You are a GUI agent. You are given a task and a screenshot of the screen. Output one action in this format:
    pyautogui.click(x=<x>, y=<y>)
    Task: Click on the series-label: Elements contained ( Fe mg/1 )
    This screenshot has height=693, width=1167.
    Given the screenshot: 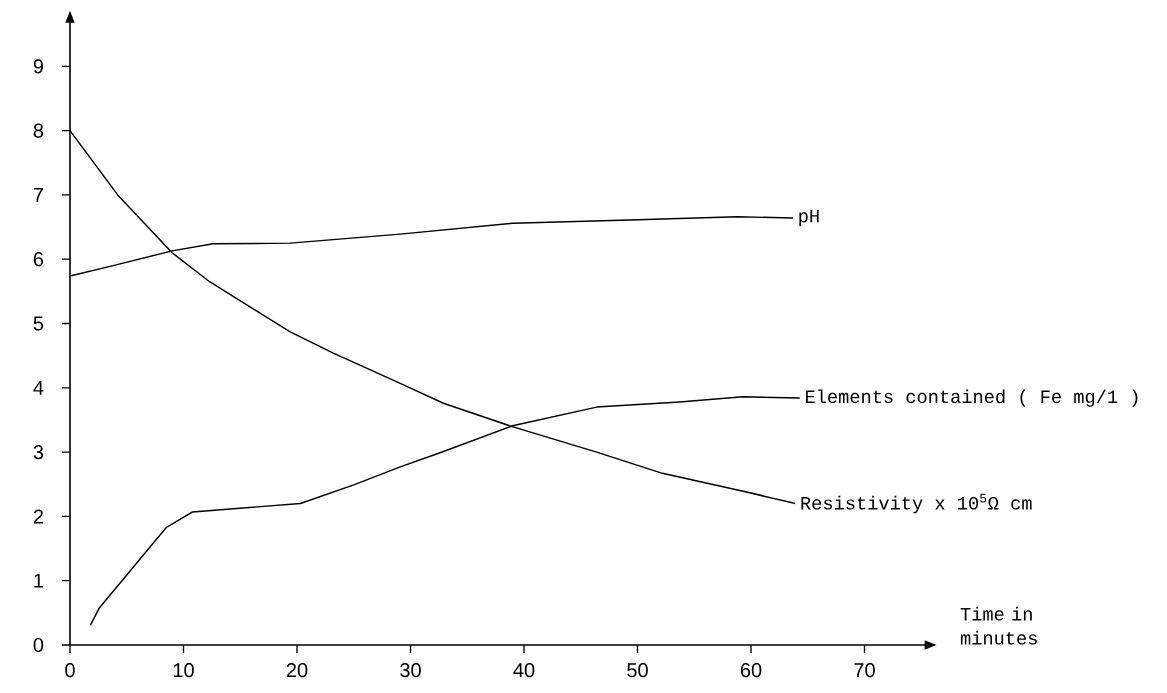 What is the action you would take?
    pyautogui.click(x=972, y=398)
    